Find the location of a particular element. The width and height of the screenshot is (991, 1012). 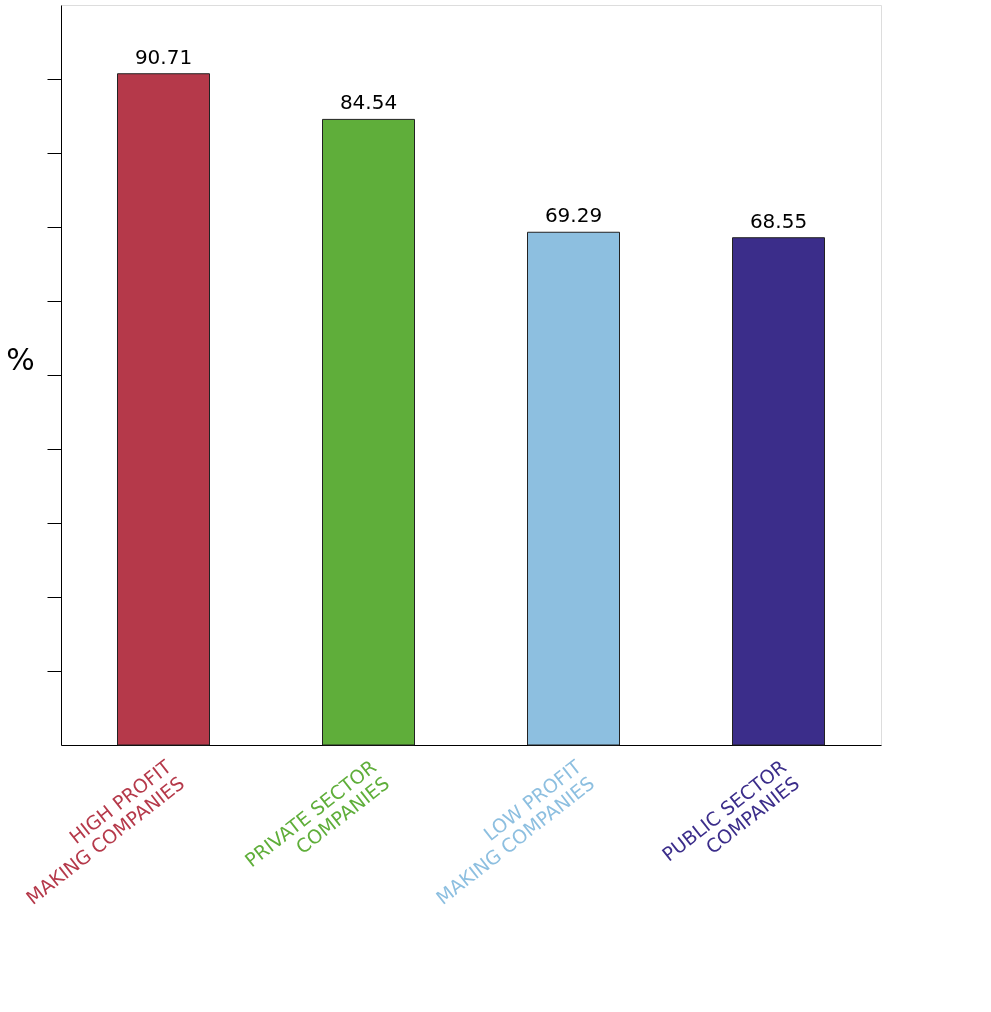

data-label: 68.55 is located at coordinates (778, 220).